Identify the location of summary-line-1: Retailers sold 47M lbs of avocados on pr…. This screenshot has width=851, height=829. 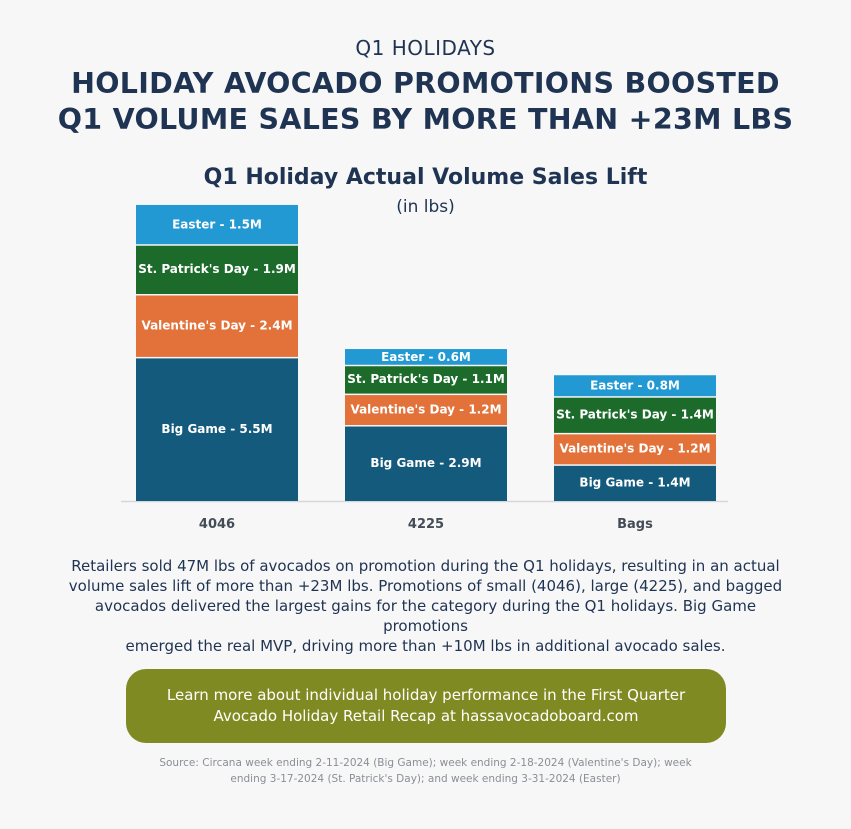
(425, 566).